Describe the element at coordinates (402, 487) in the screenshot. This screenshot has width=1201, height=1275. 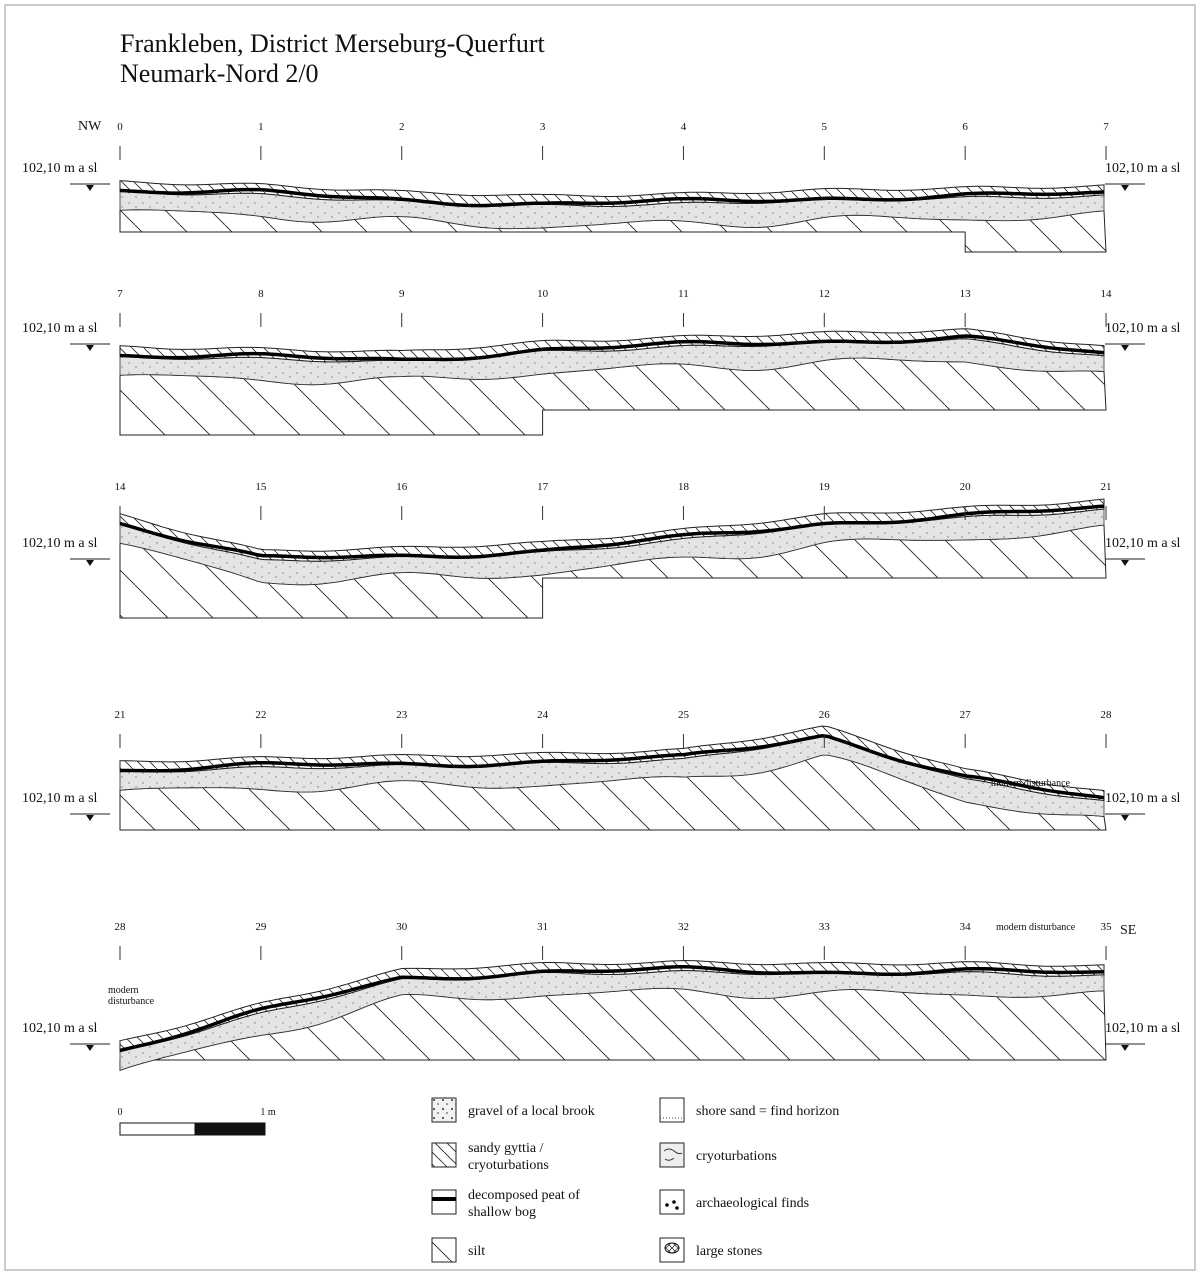
I see `station-label: 16` at that location.